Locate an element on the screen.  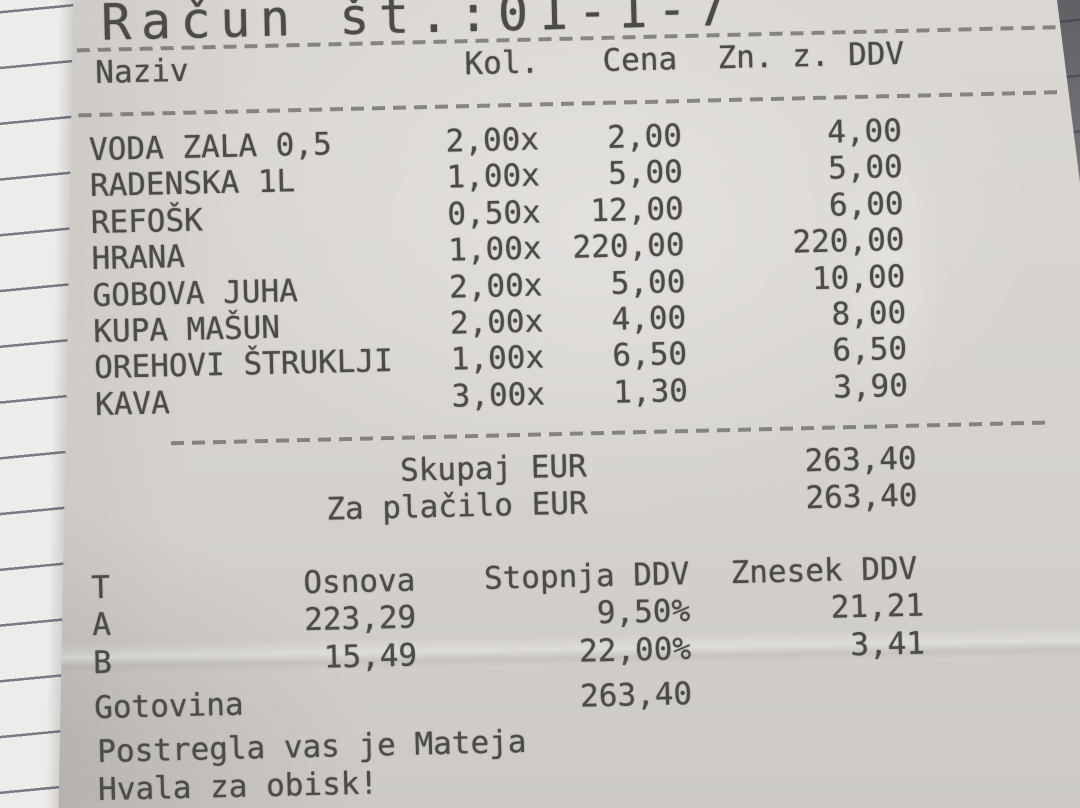
tax-base: 223,29 is located at coordinates (360, 619).